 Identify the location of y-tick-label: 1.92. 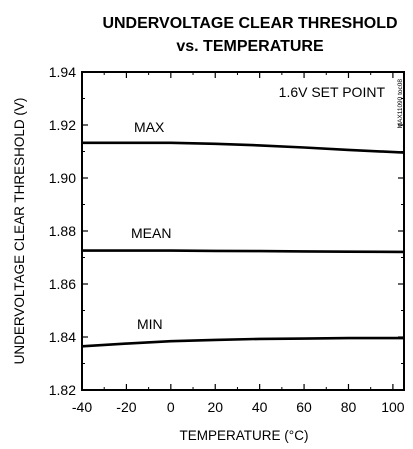
(62, 125).